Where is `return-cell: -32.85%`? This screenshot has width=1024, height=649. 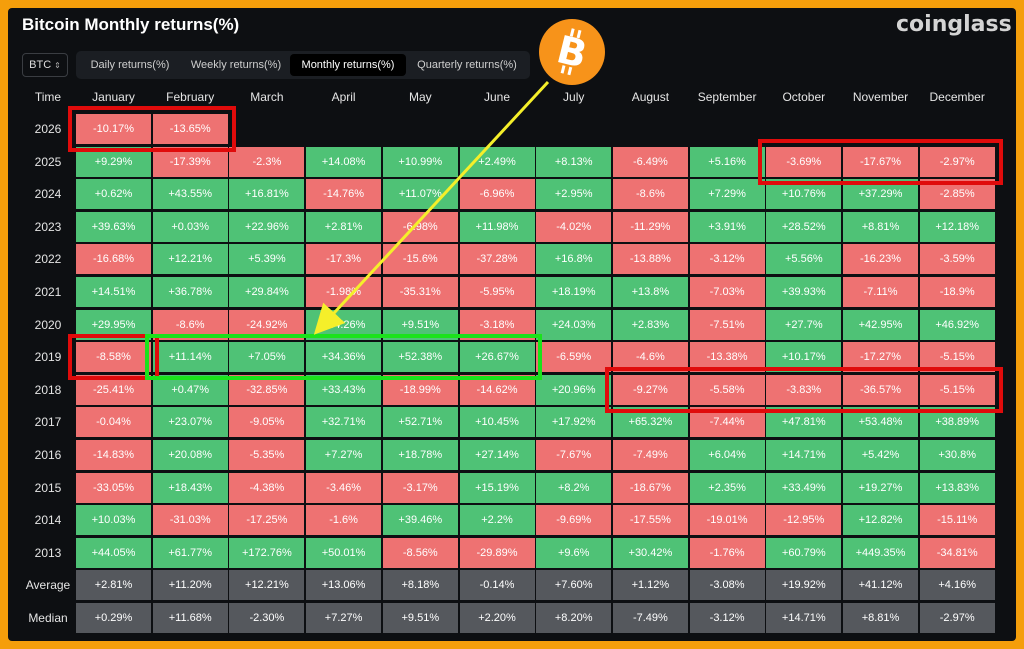
return-cell: -32.85% is located at coordinates (267, 389).